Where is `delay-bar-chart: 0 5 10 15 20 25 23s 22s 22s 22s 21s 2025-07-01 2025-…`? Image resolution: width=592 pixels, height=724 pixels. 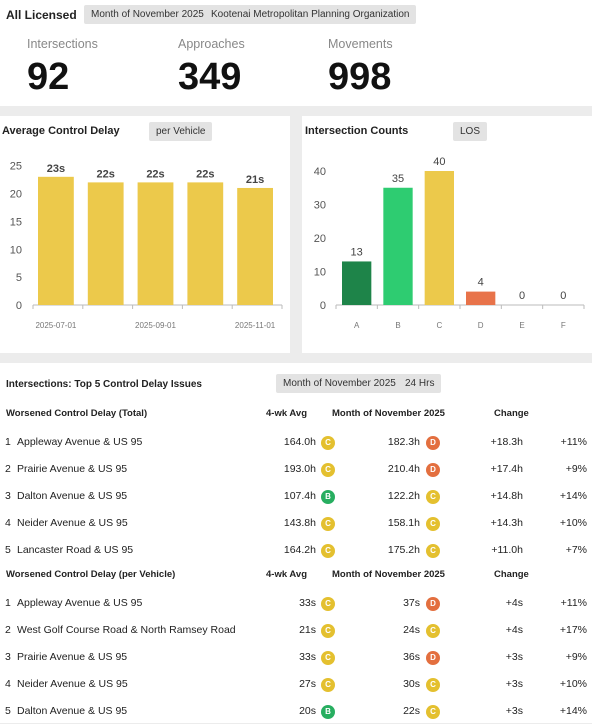
delay-bar-chart: 0 5 10 15 20 25 23s 22s 22s 22s 21s 2025-07-01 2025-… is located at coordinates (146, 245).